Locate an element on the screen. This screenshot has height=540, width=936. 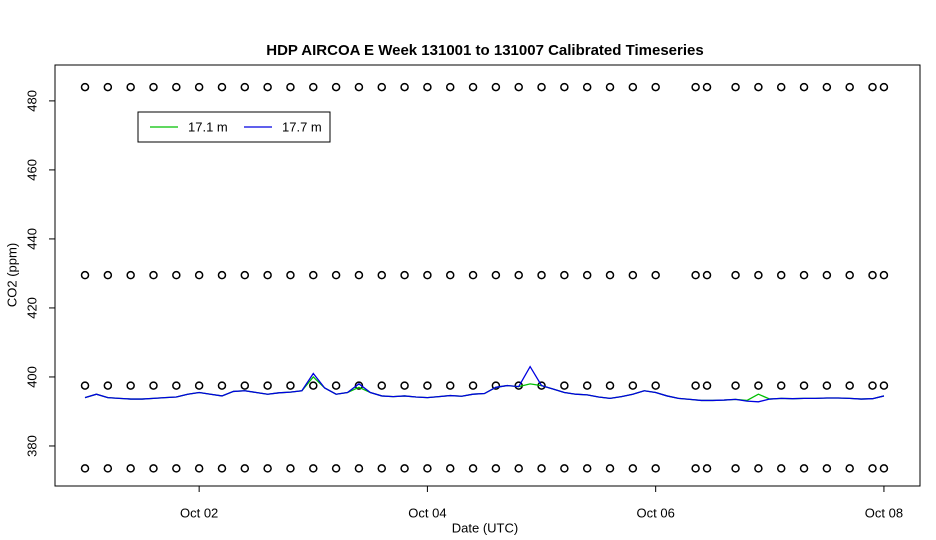
x-tick-label: Oct 08 is located at coordinates (884, 512).